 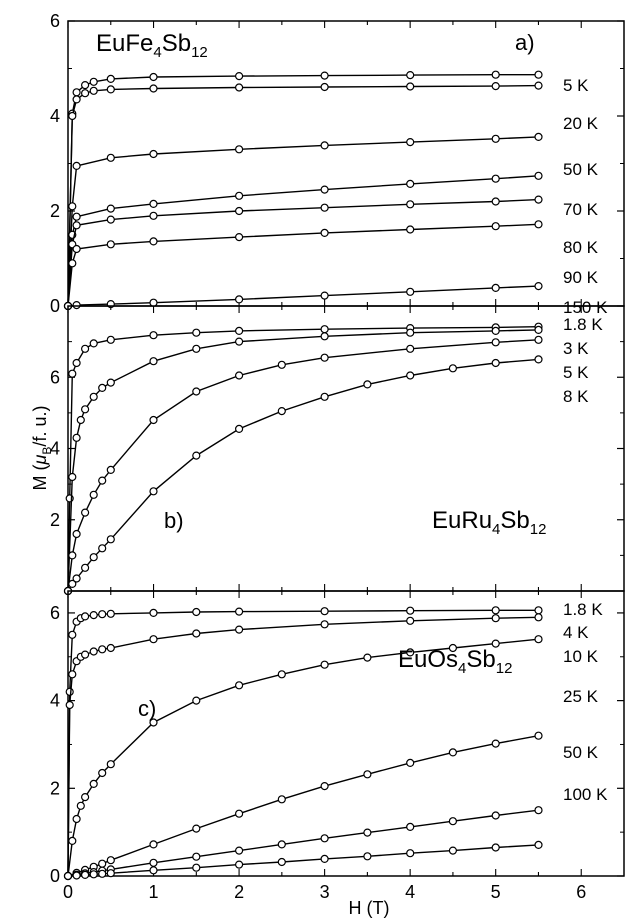 What do you see at coordinates (325, 892) in the screenshot?
I see `x-tick-label: 3` at bounding box center [325, 892].